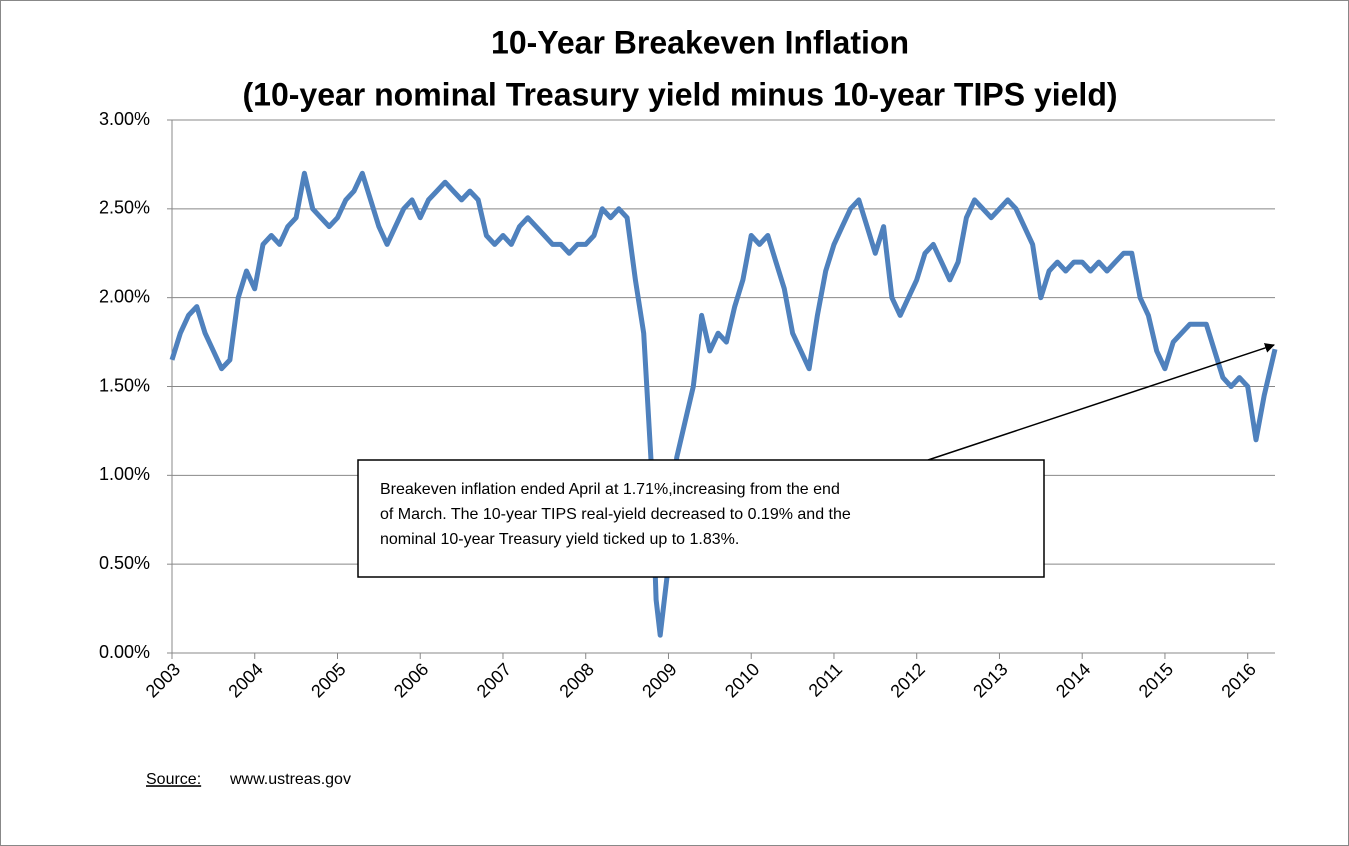  I want to click on y-tick-label: 1.00%, so click(124, 474).